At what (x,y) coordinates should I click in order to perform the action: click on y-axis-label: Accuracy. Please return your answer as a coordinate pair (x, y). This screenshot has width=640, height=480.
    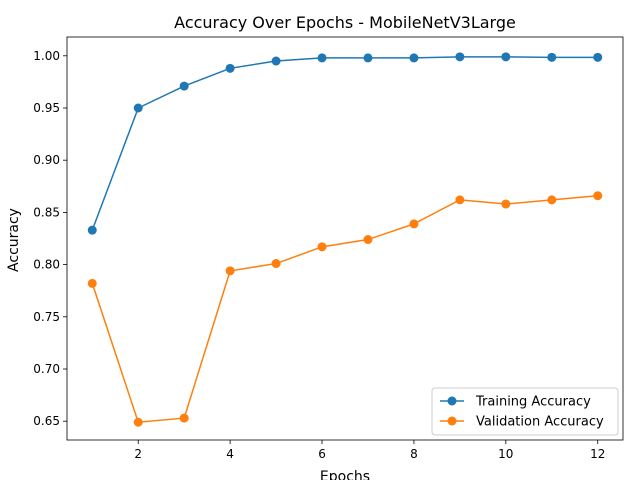
    Looking at the image, I should click on (14, 240).